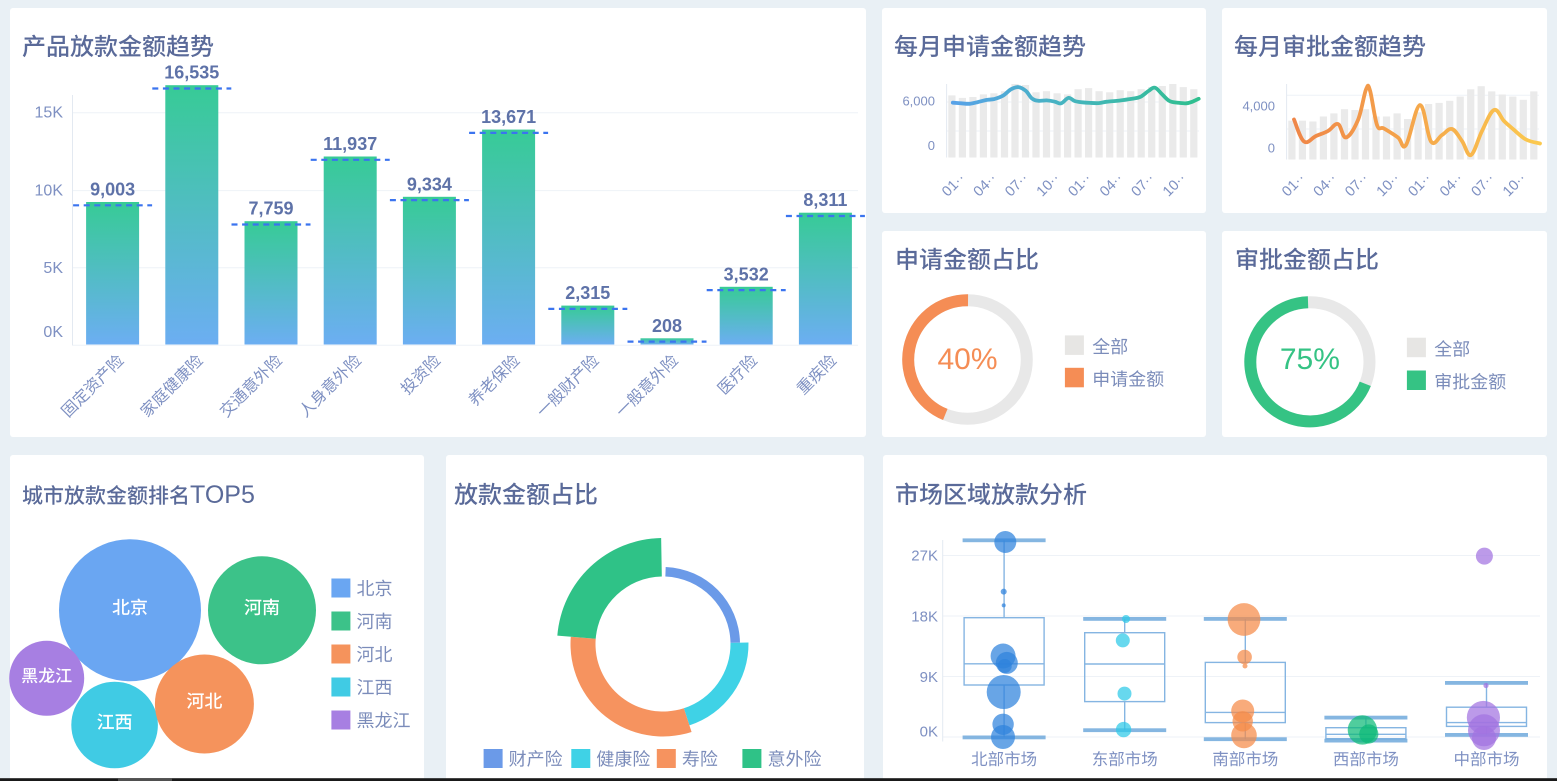 This screenshot has height=781, width=1557. What do you see at coordinates (49, 191) in the screenshot?
I see `svg-text: 10K` at bounding box center [49, 191].